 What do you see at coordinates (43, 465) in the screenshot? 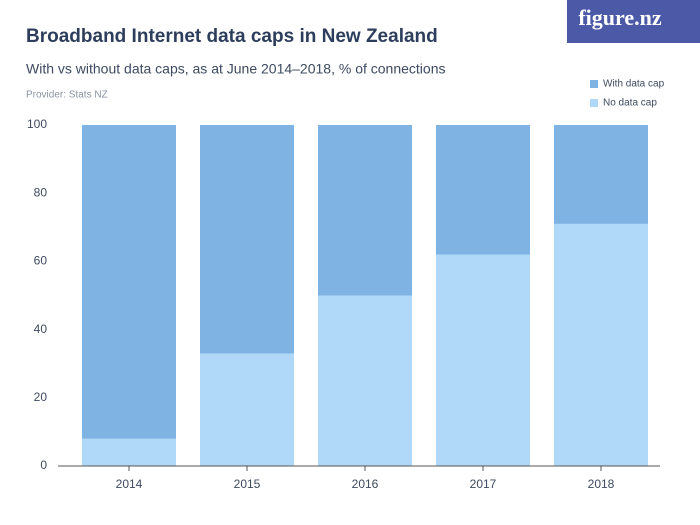
I see `y-tick-label: 0` at bounding box center [43, 465].